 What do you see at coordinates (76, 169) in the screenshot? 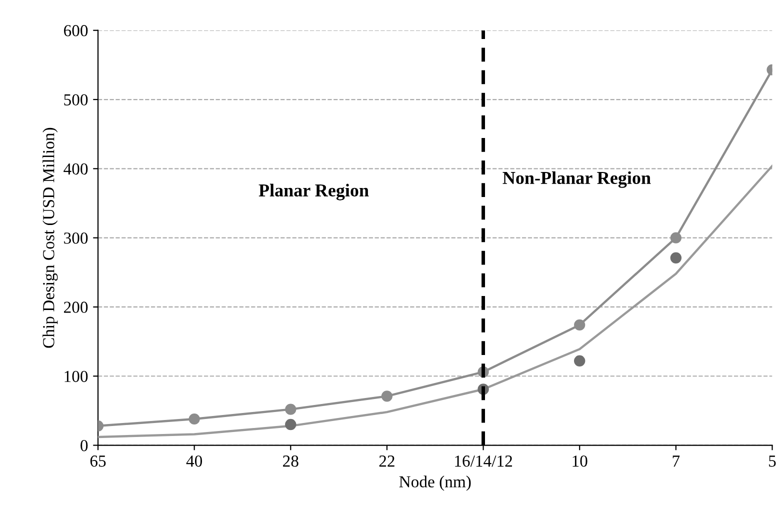
I see `y-tick-label: 400` at bounding box center [76, 169].